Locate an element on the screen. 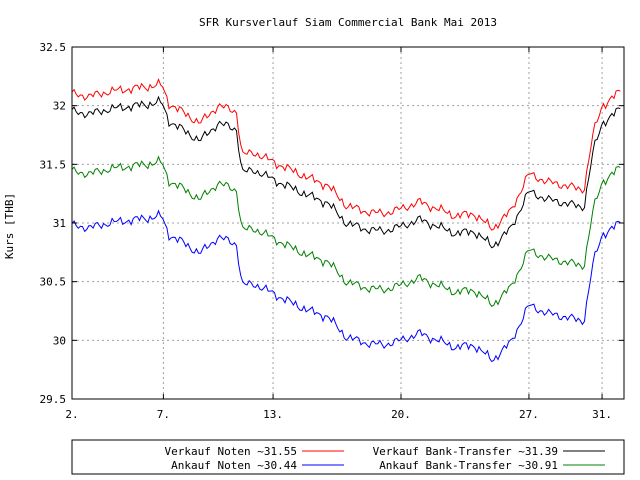  x-tick-label: 7. is located at coordinates (163, 414).